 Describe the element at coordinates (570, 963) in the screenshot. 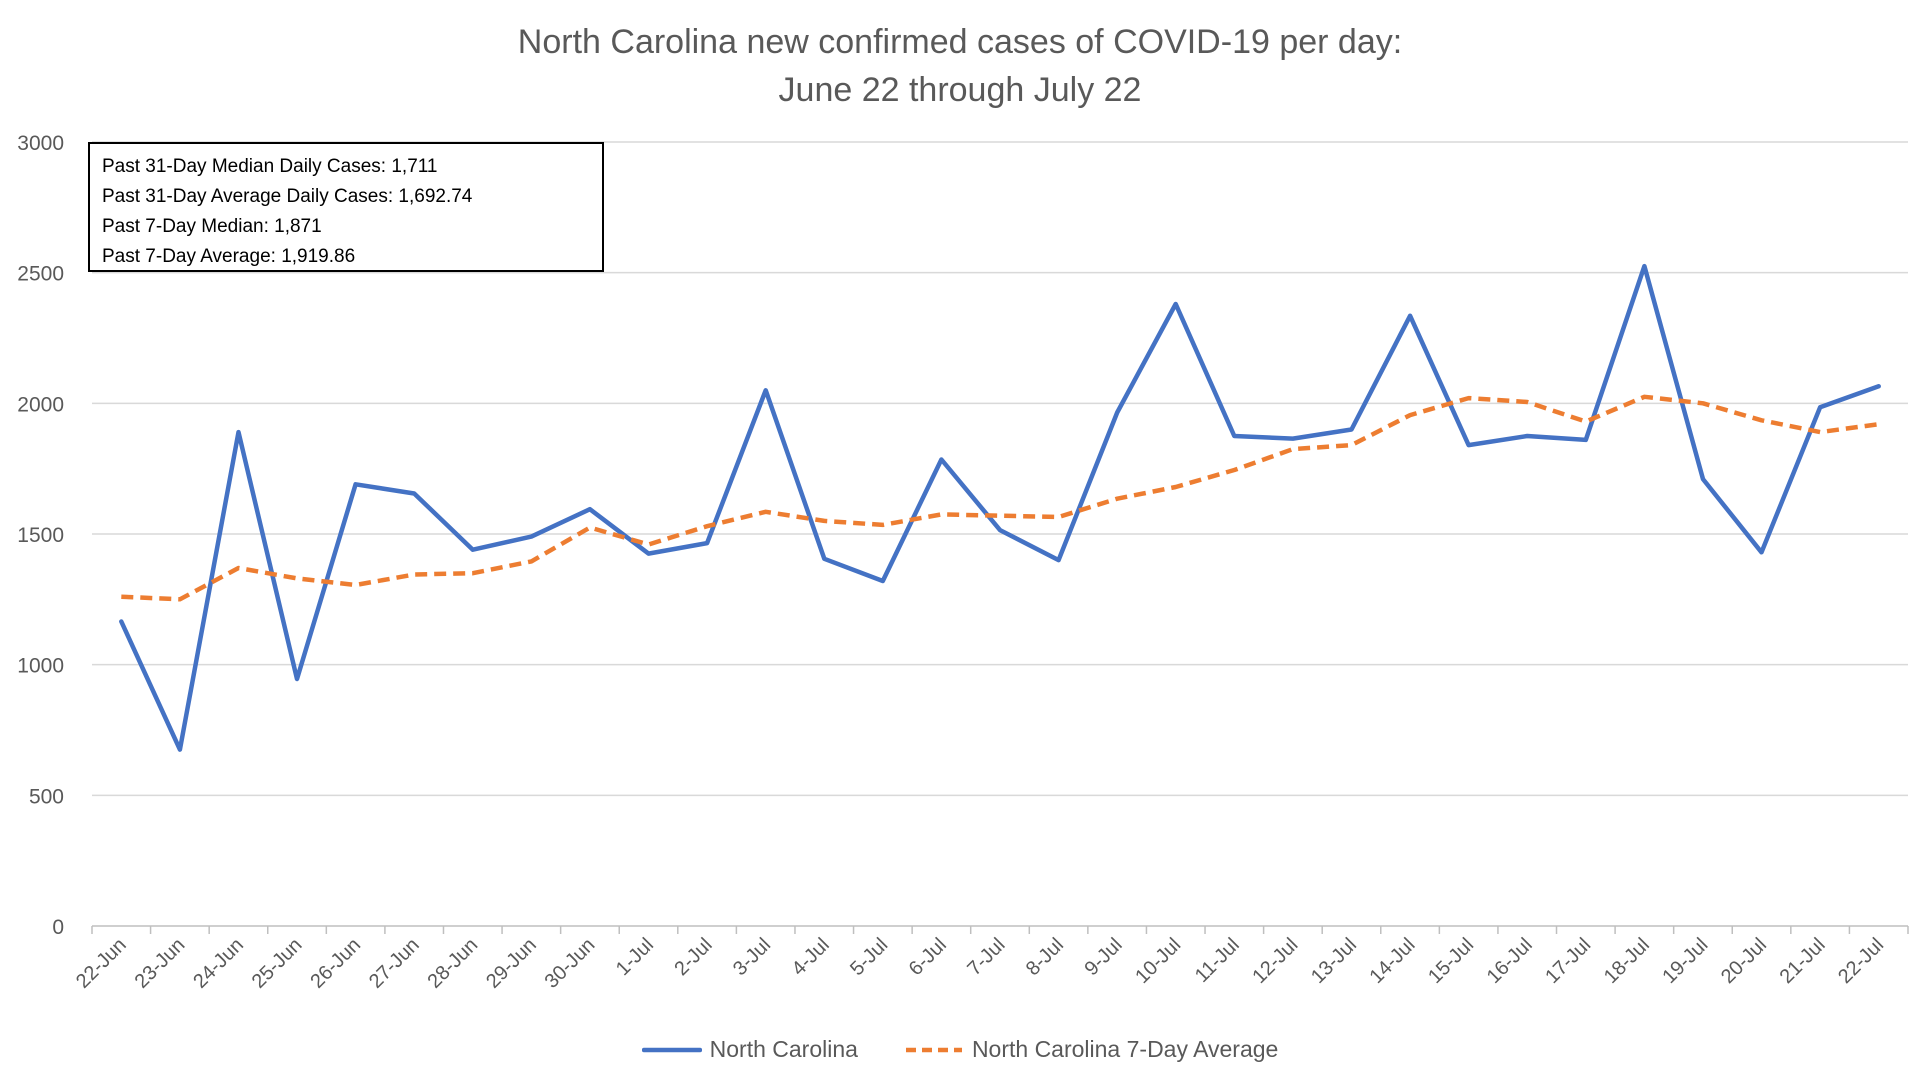

I see `x-tick-label: 30-Jun` at that location.